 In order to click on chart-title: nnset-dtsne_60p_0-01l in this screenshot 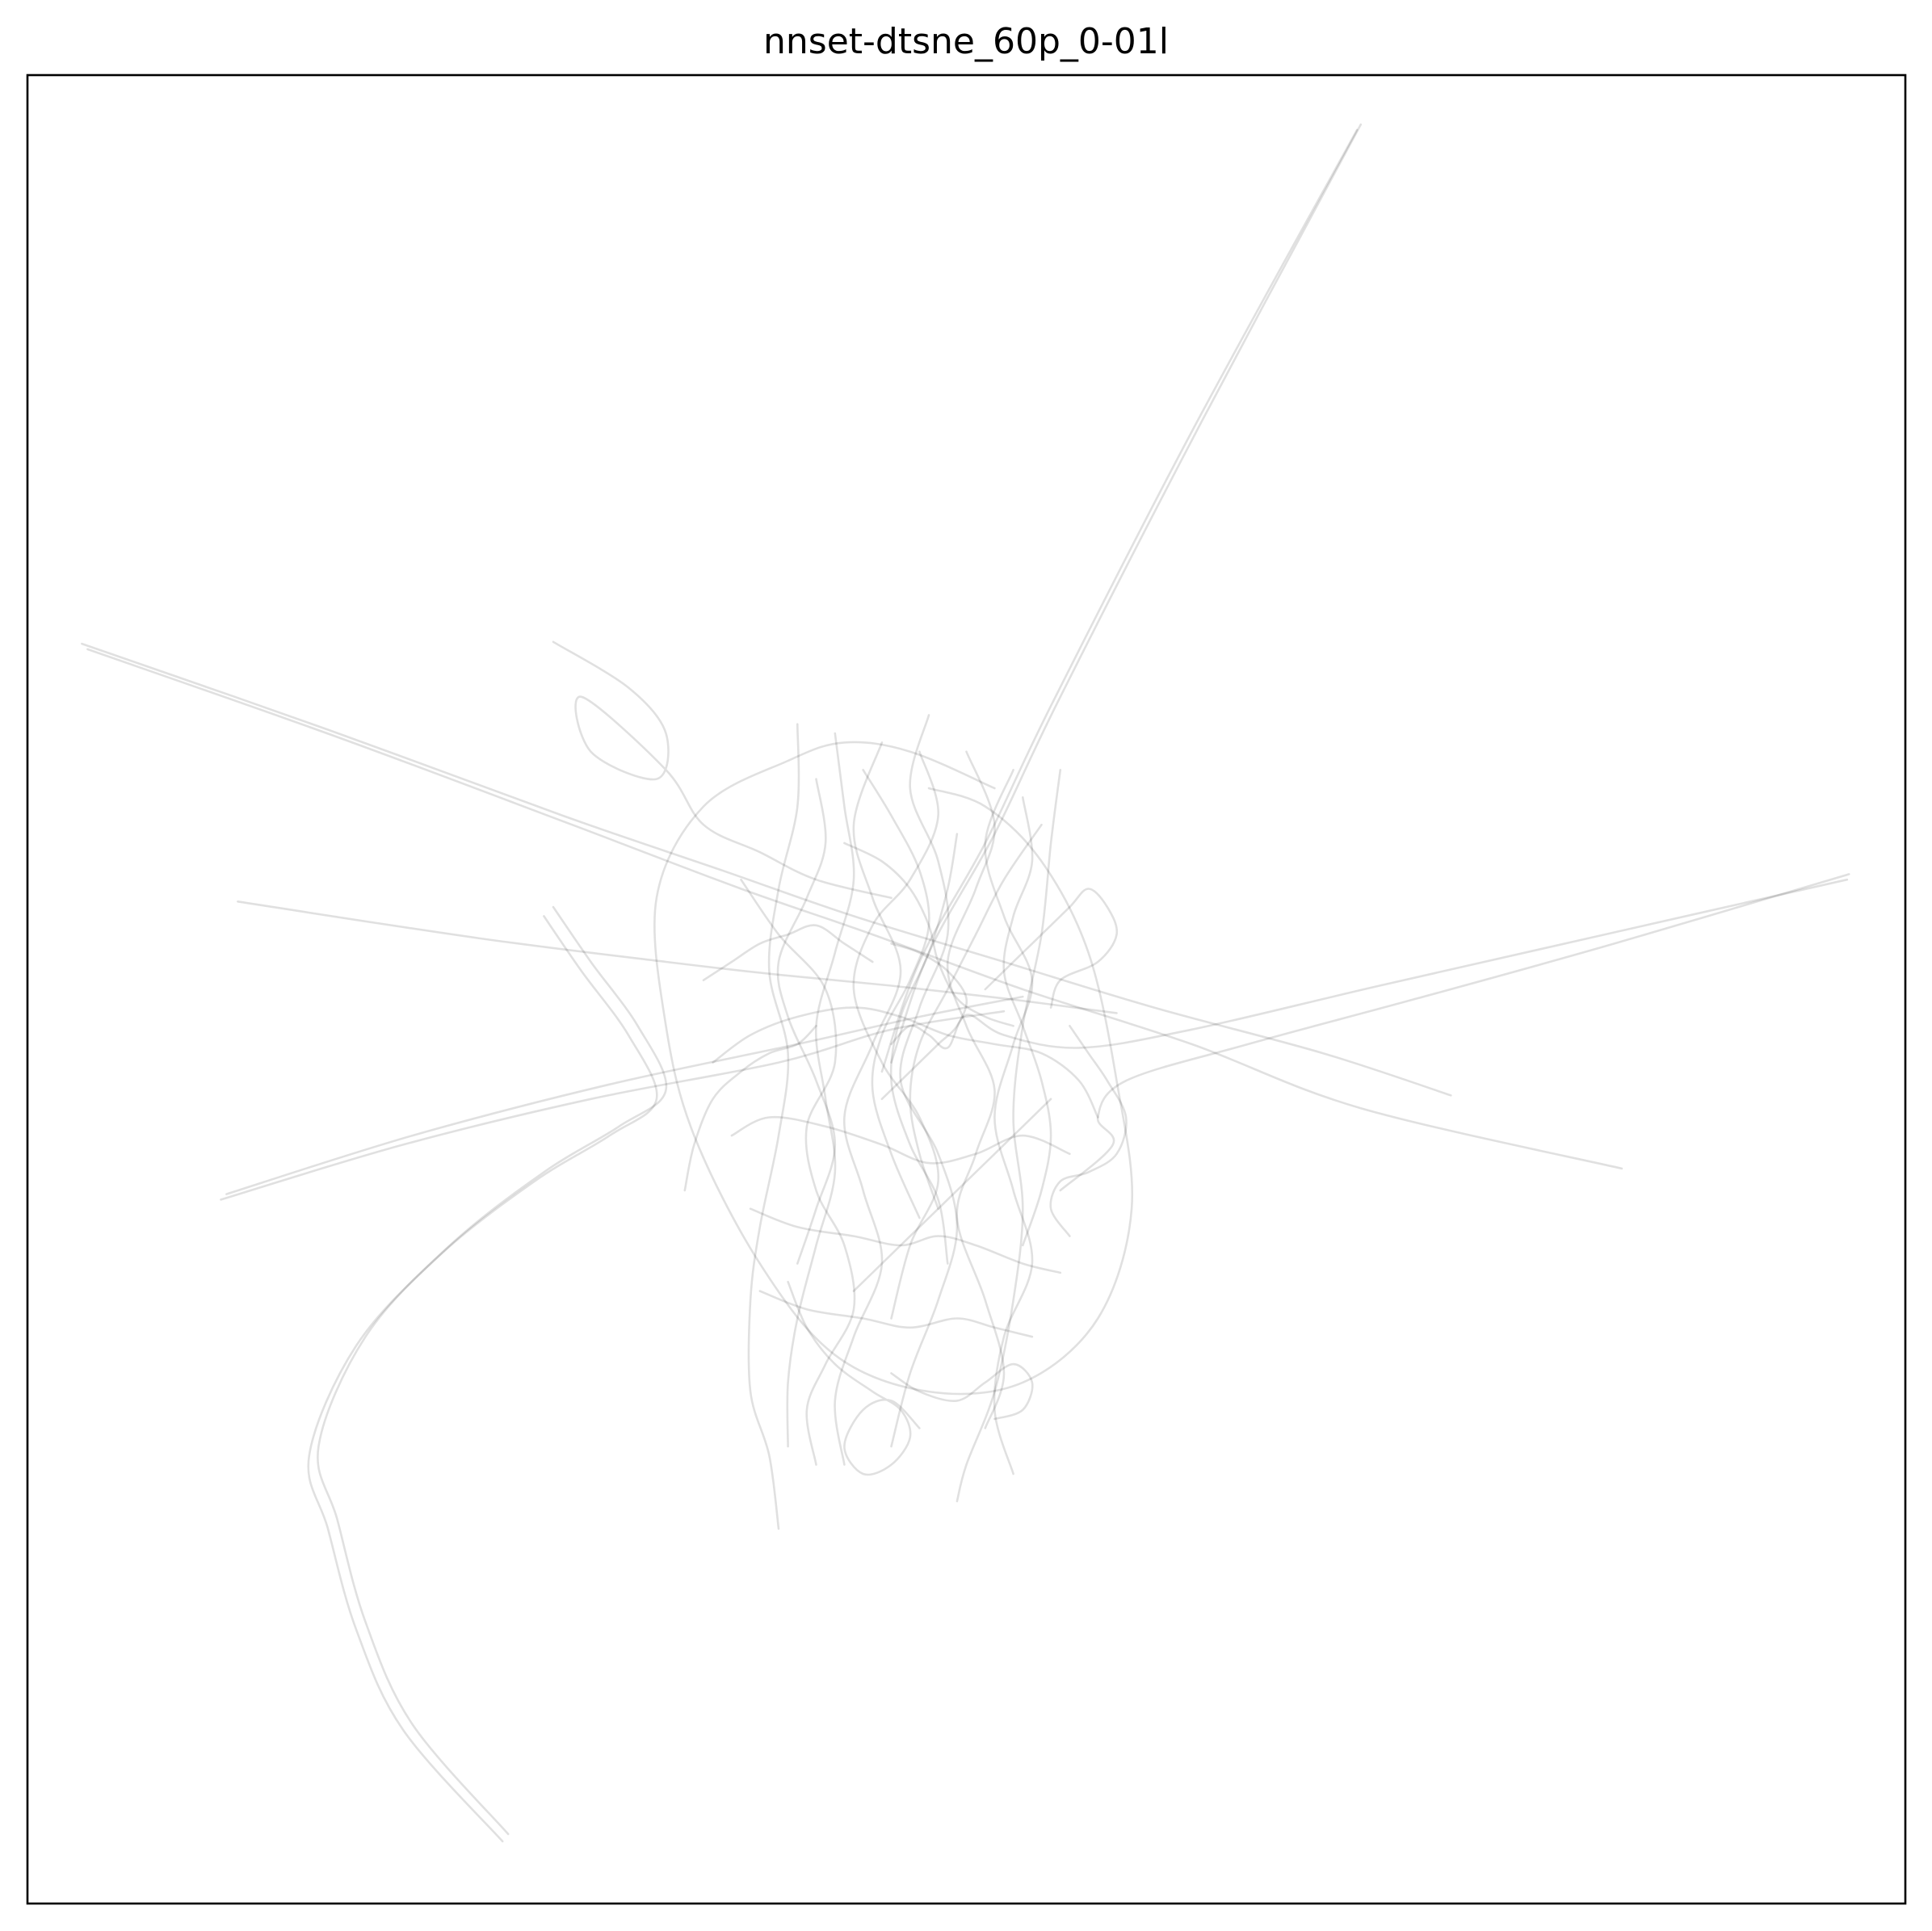, I will do `click(966, 41)`.